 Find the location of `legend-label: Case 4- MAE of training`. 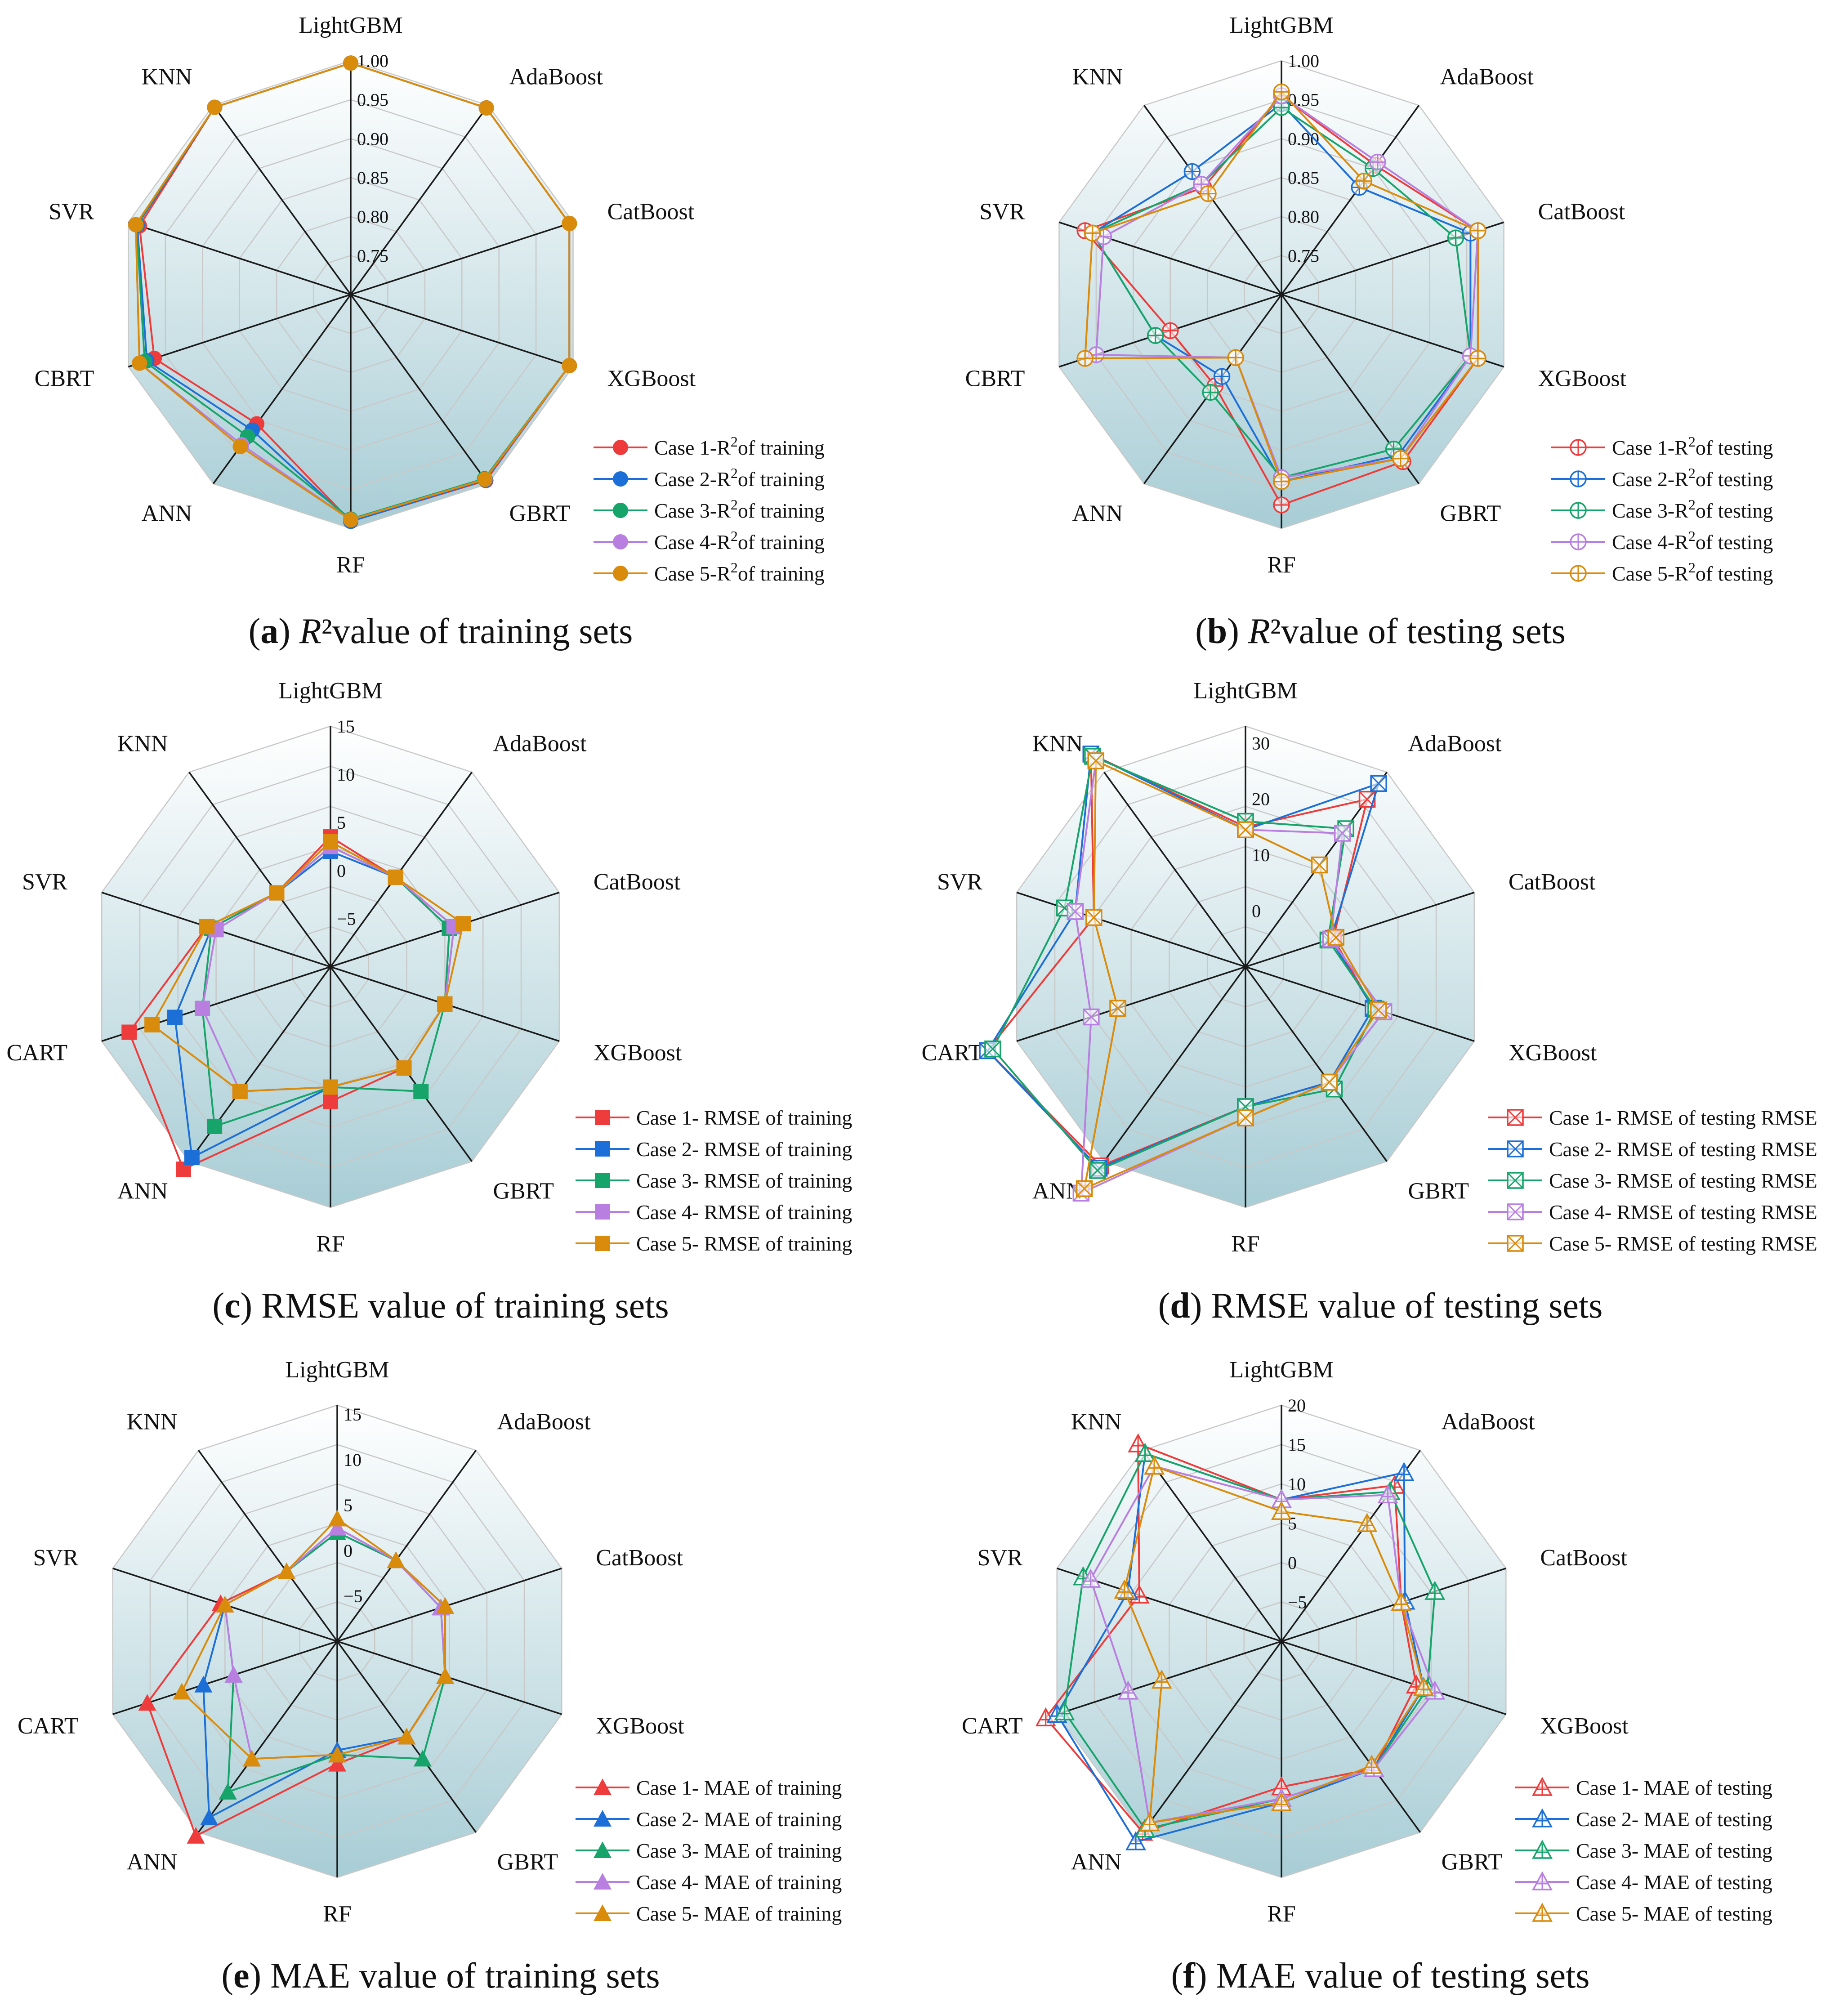

legend-label: Case 4- MAE of training is located at coordinates (739, 1883).